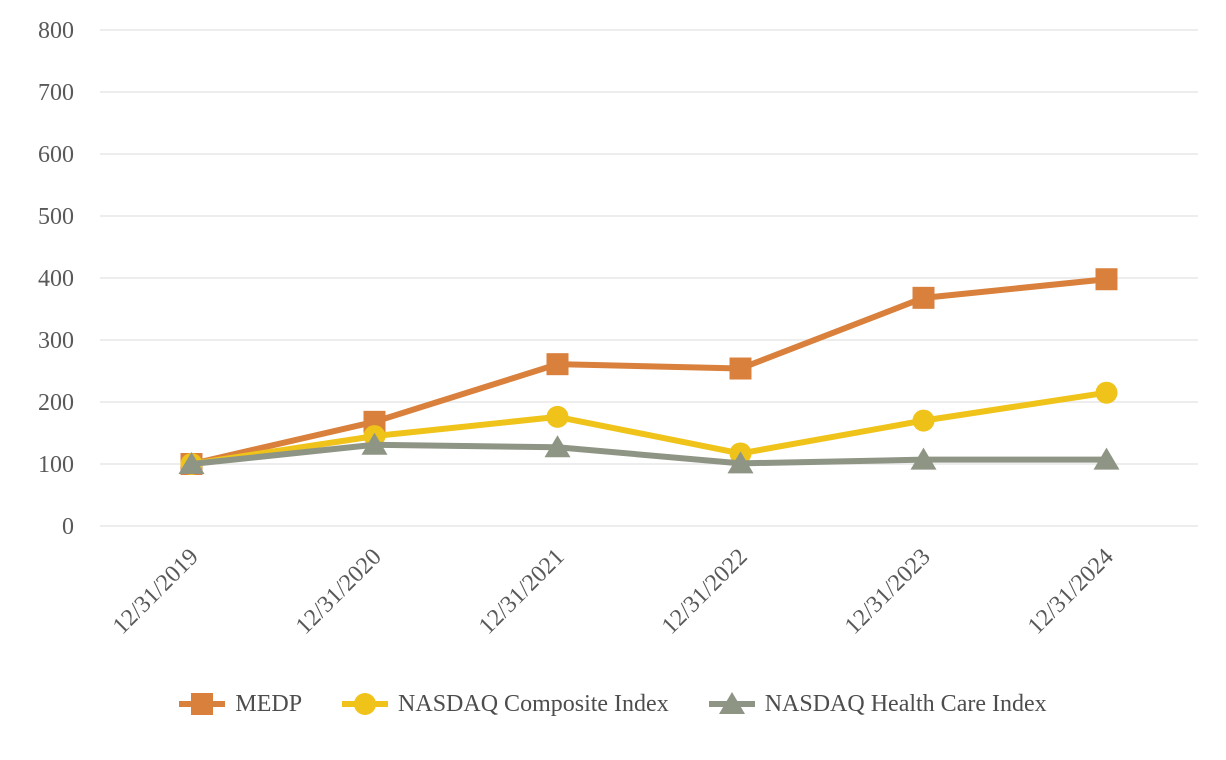 This screenshot has height=760, width=1226. Describe the element at coordinates (649, 428) in the screenshot. I see `series-line-nasdaq-composite-index` at that location.